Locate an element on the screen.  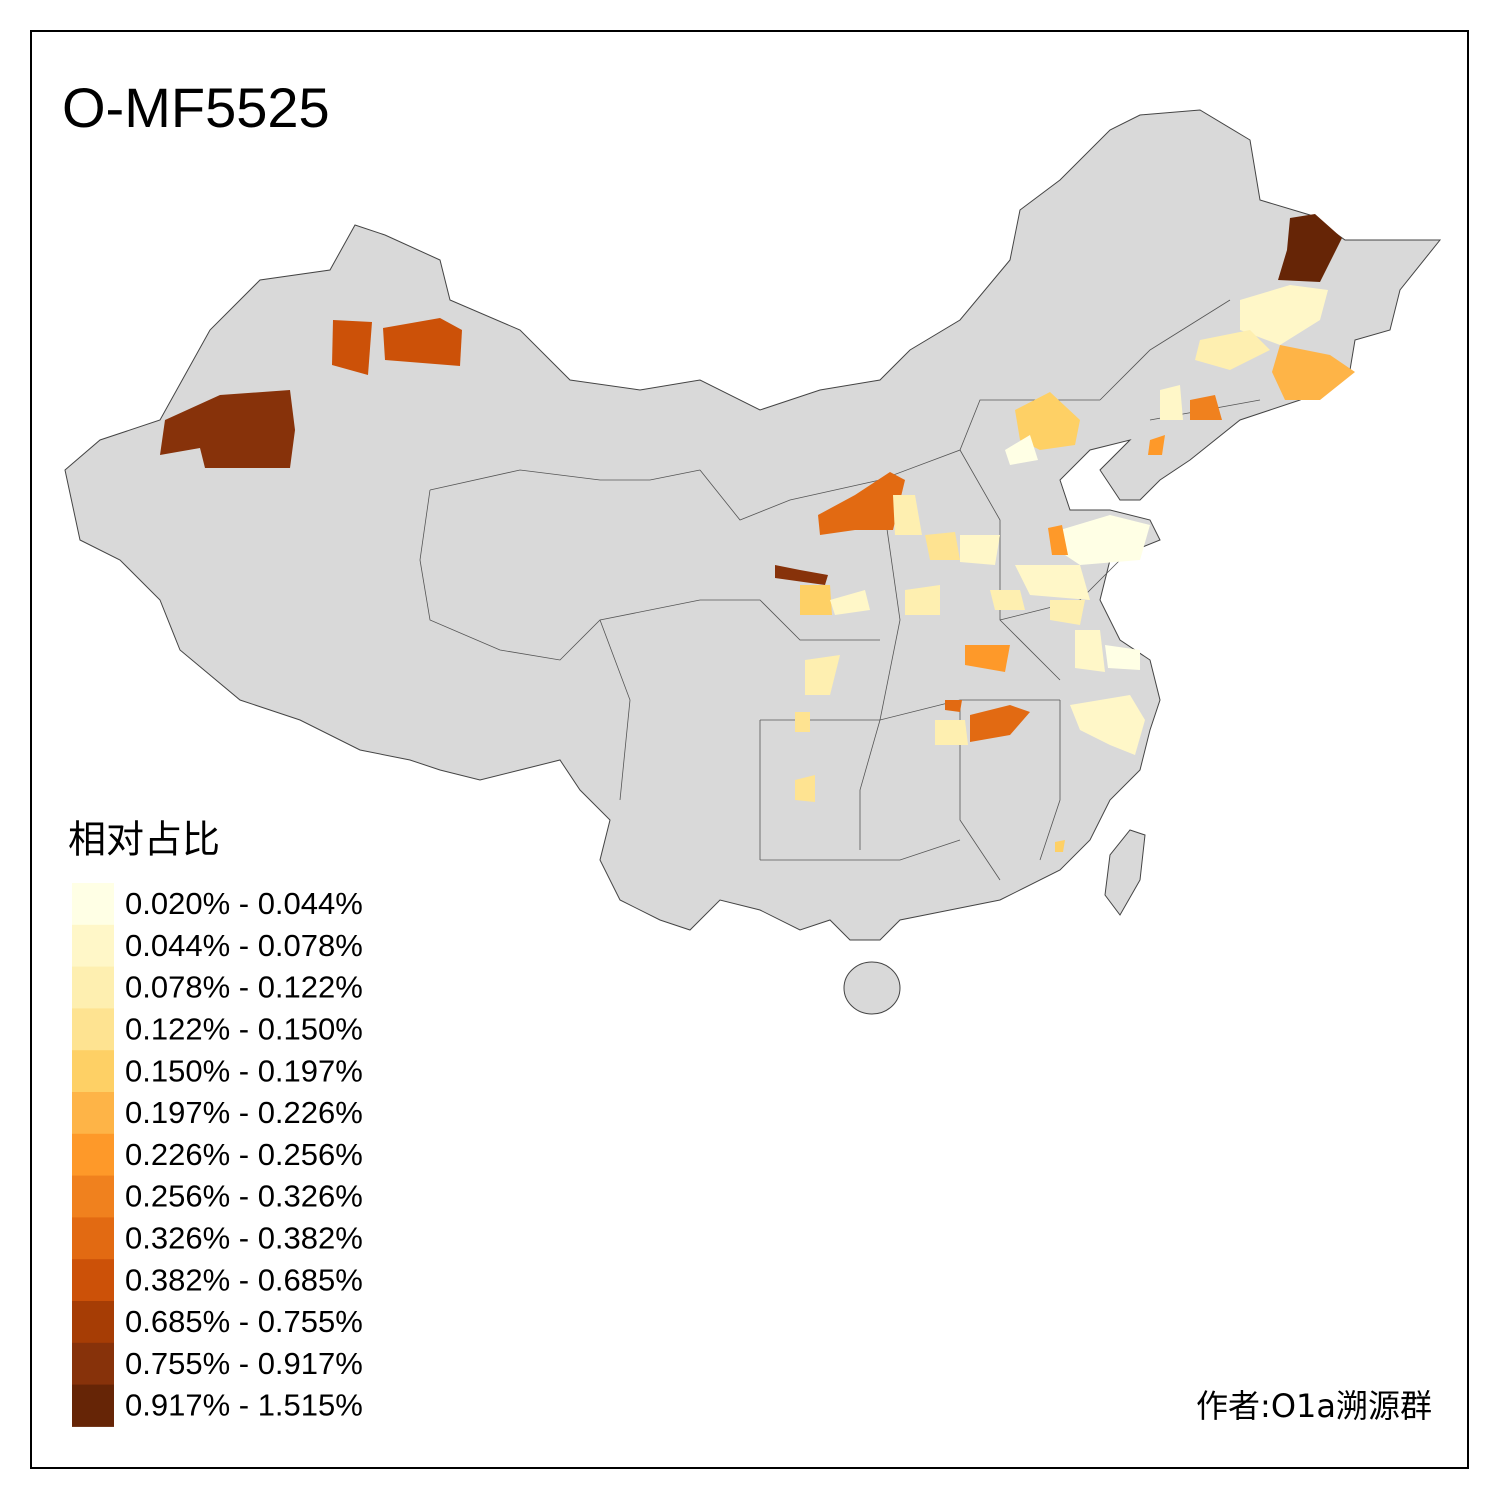
legend-label: 0.150% - 0.197% is located at coordinates (244, 1070).